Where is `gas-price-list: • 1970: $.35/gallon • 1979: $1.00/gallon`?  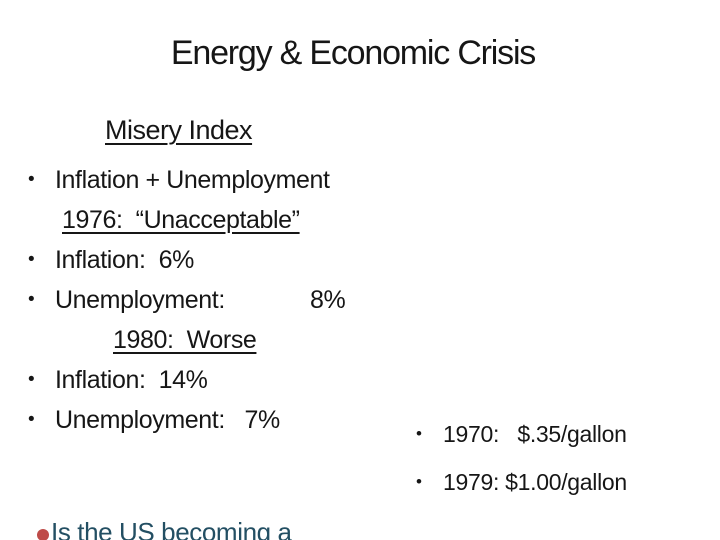 gas-price-list: • 1970: $.35/gallon • 1979: $1.00/gallon is located at coordinates (521, 458).